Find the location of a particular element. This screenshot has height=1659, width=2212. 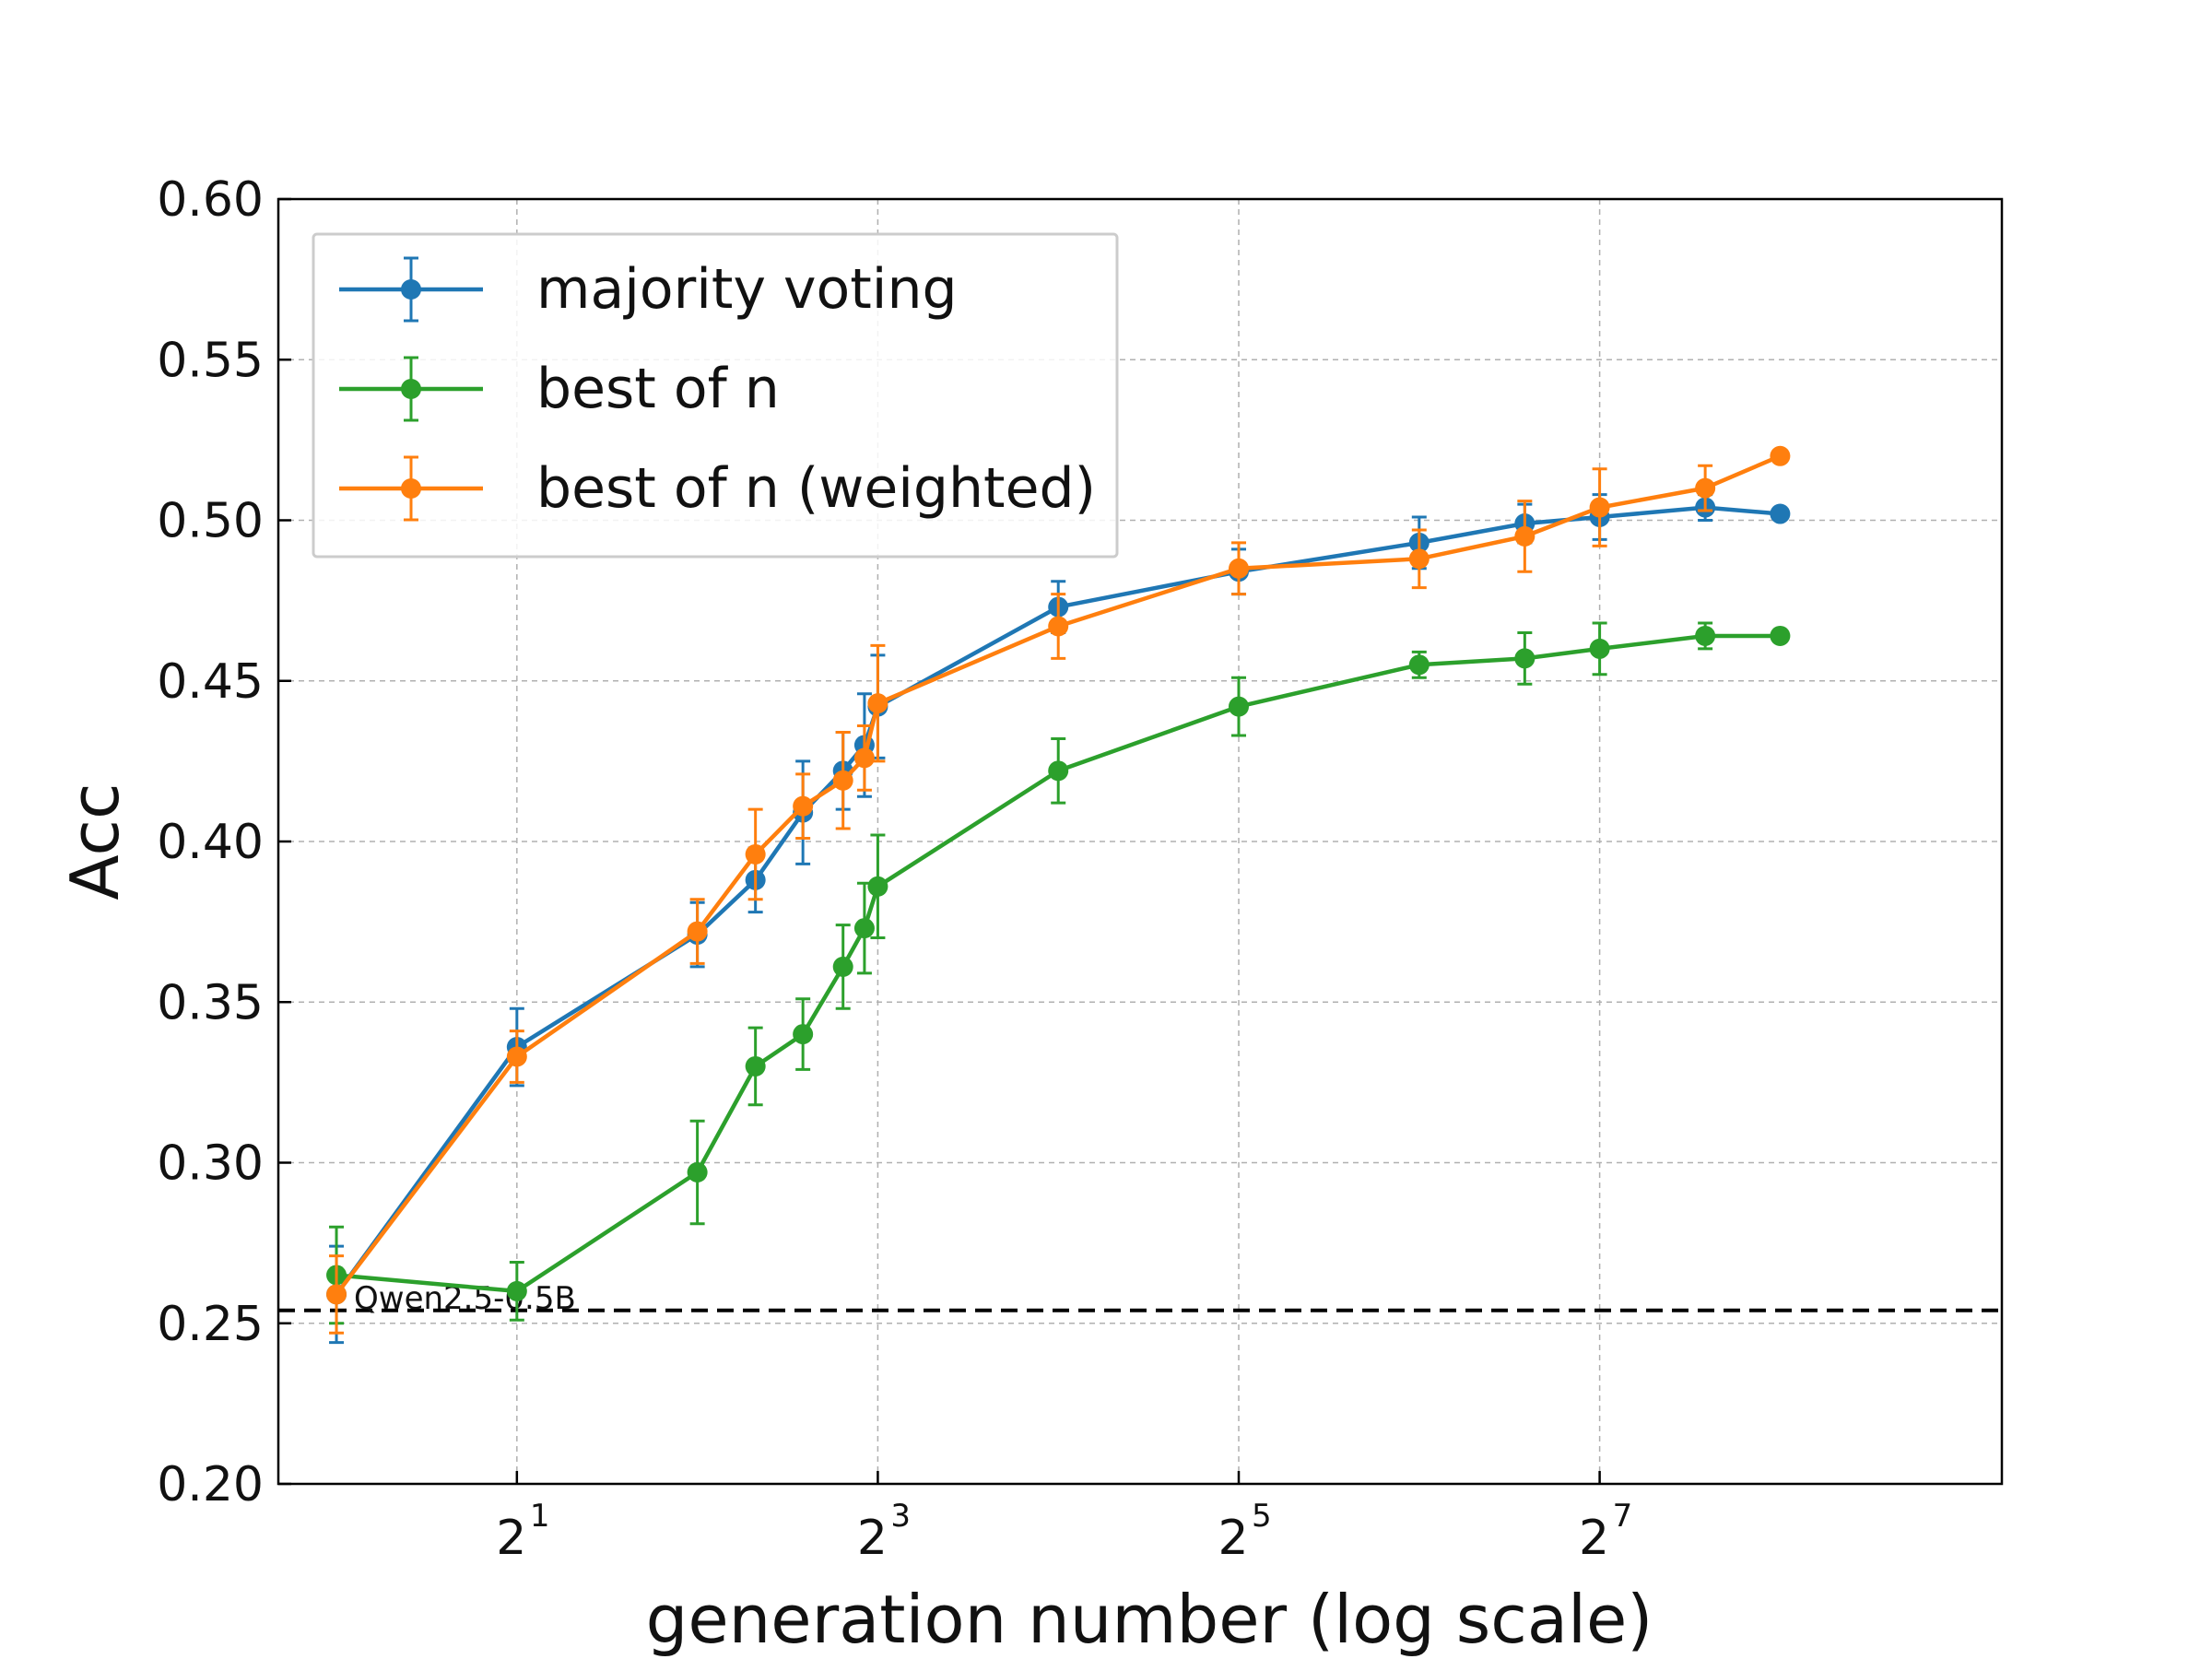

y-tick-label: 0.25 is located at coordinates (210, 1324).